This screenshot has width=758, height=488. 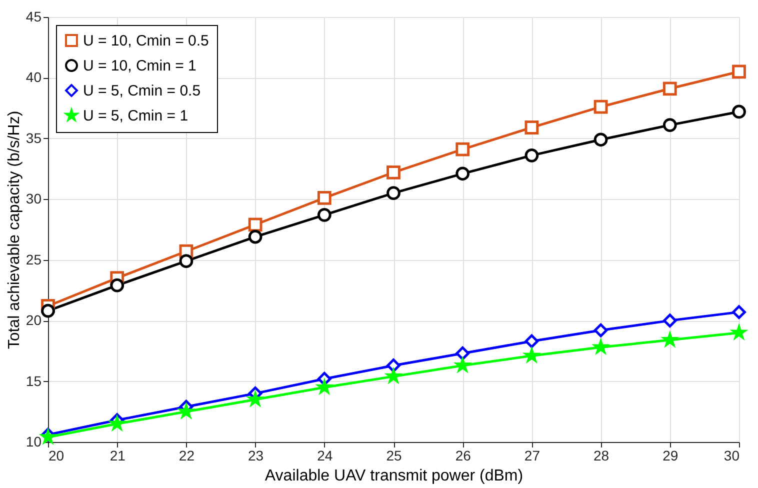 I want to click on y-axis-title: Total achievable capacity (b/s/Hz), so click(x=14, y=230).